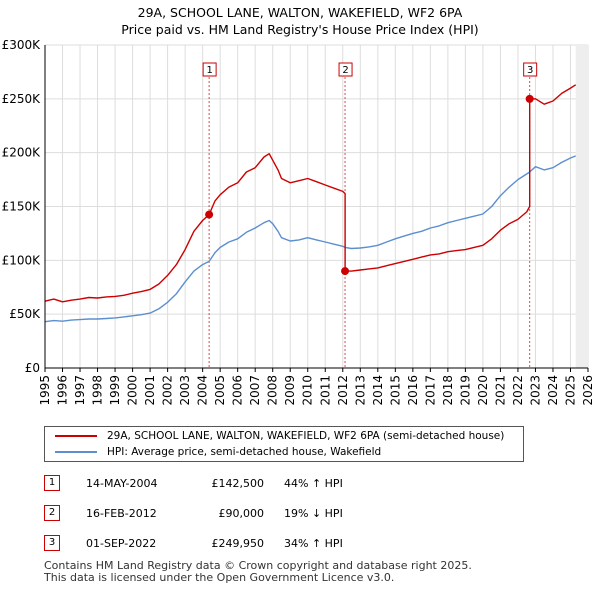 This screenshot has height=590, width=600. What do you see at coordinates (238, 390) in the screenshot?
I see `x-tick-label-2006: 2006` at bounding box center [238, 390].